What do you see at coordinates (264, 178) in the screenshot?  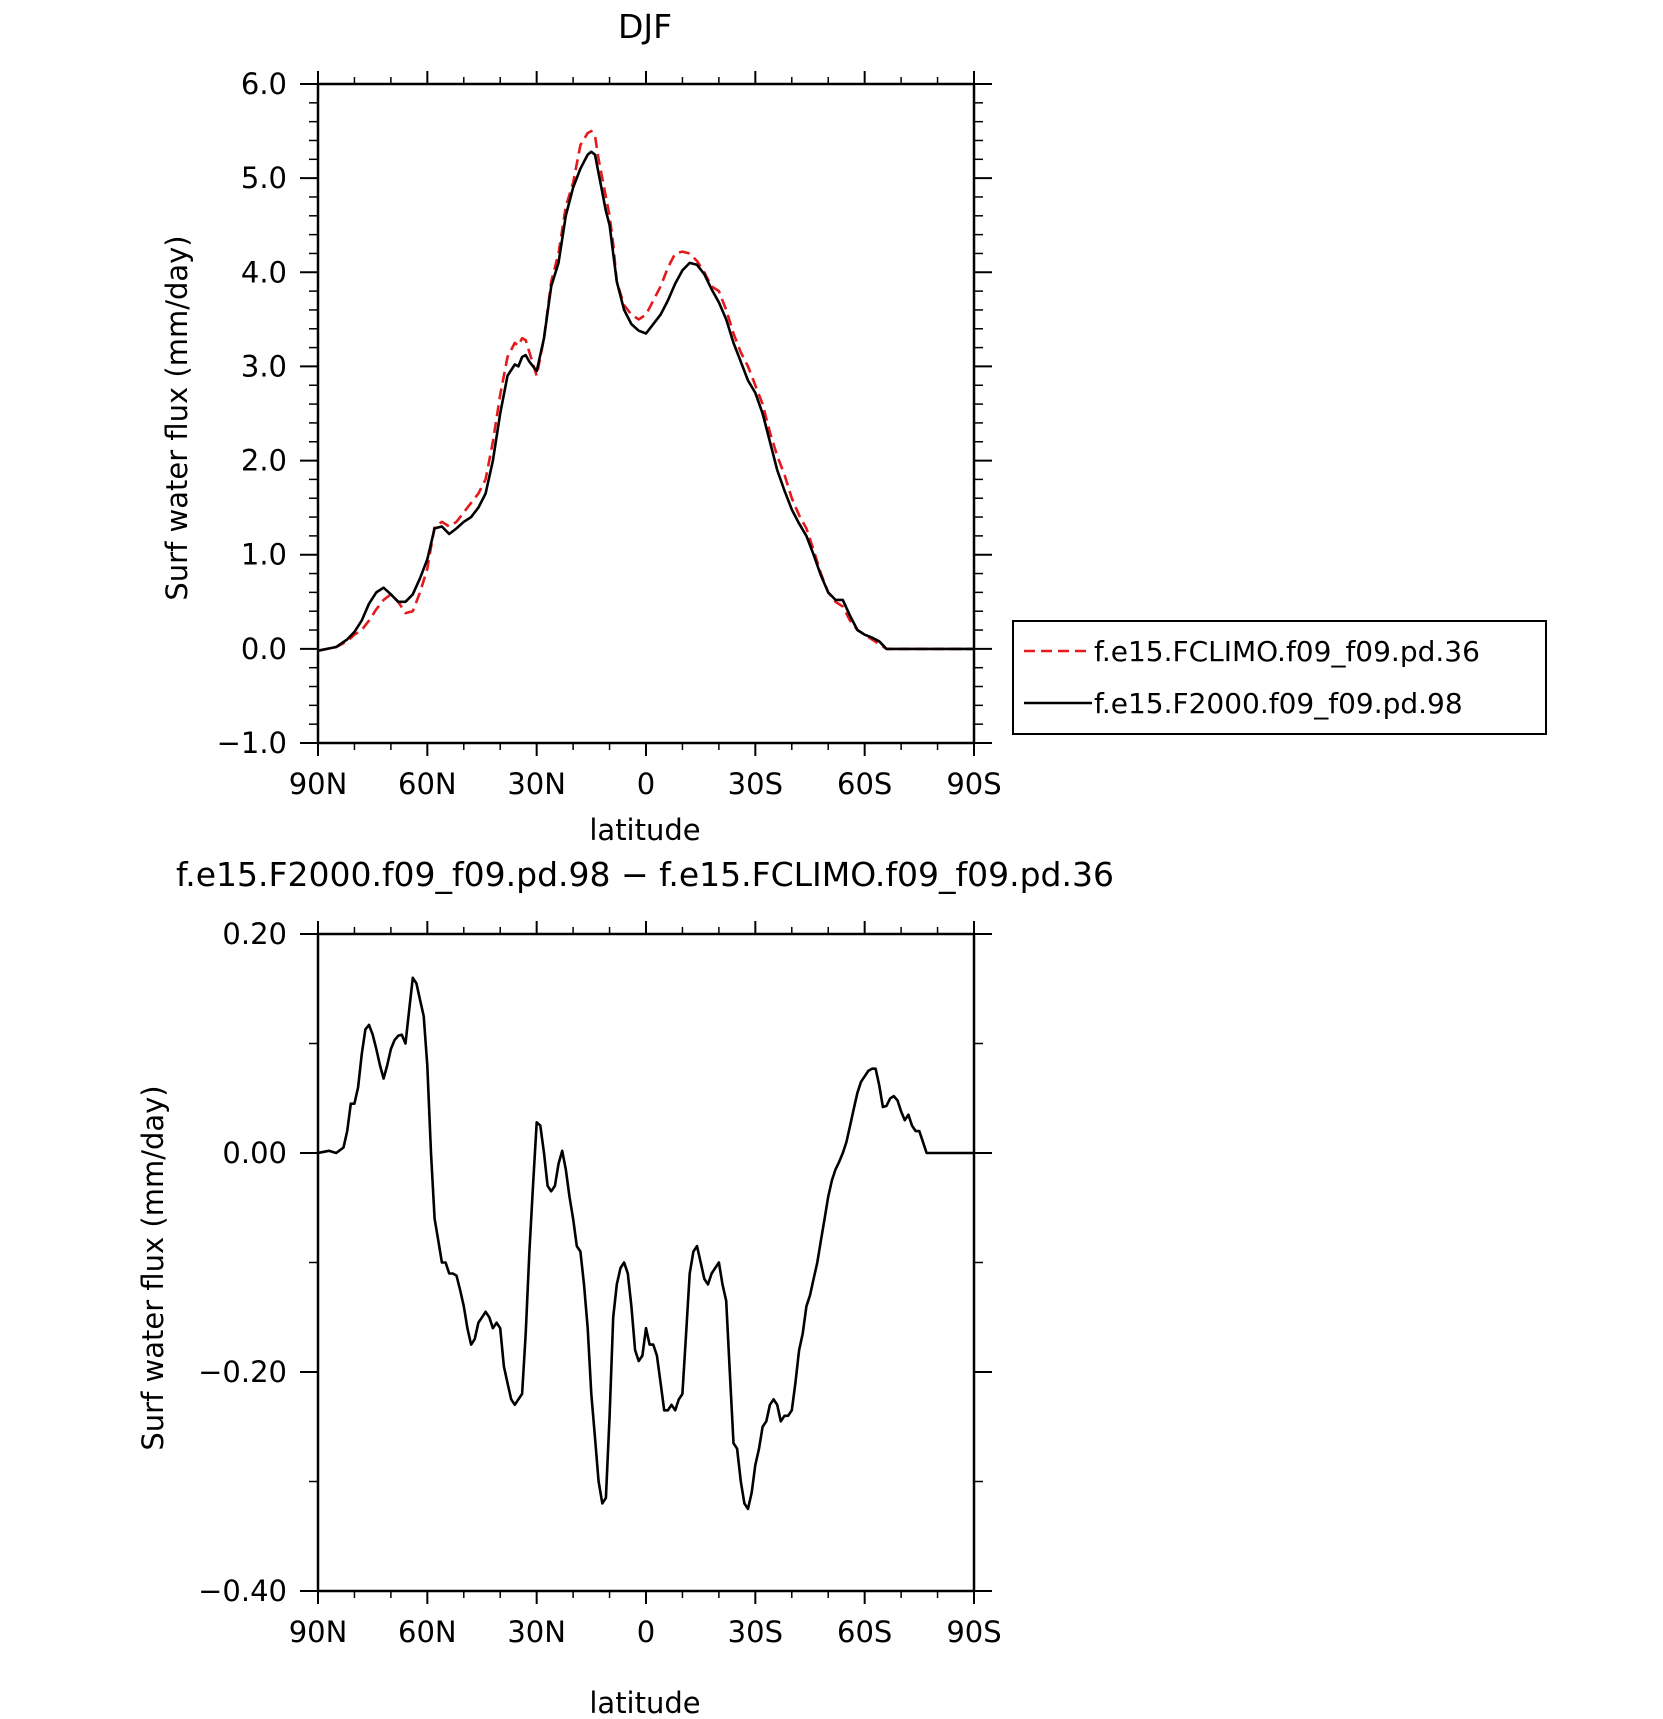 I see `djf-y-tick-label: 5.0` at bounding box center [264, 178].